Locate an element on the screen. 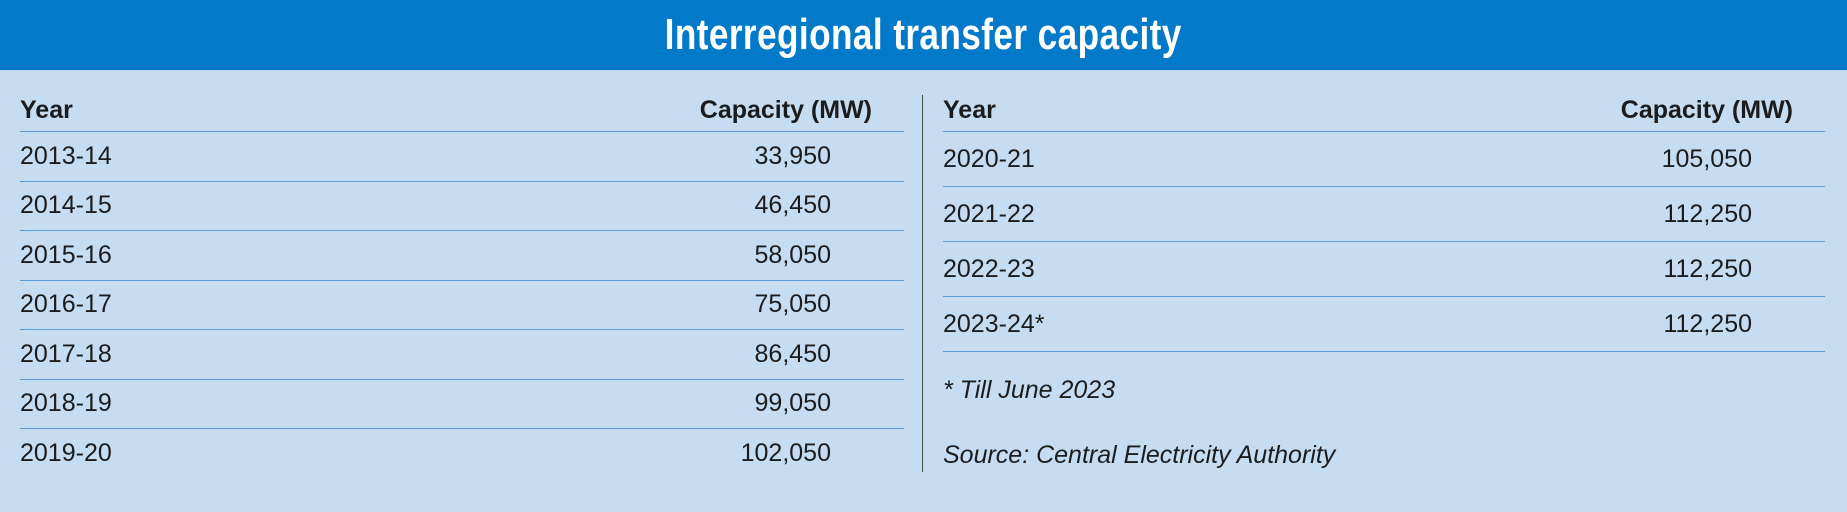 This screenshot has width=1847, height=512. table-row: 2017-18 86,450 is located at coordinates (462, 354).